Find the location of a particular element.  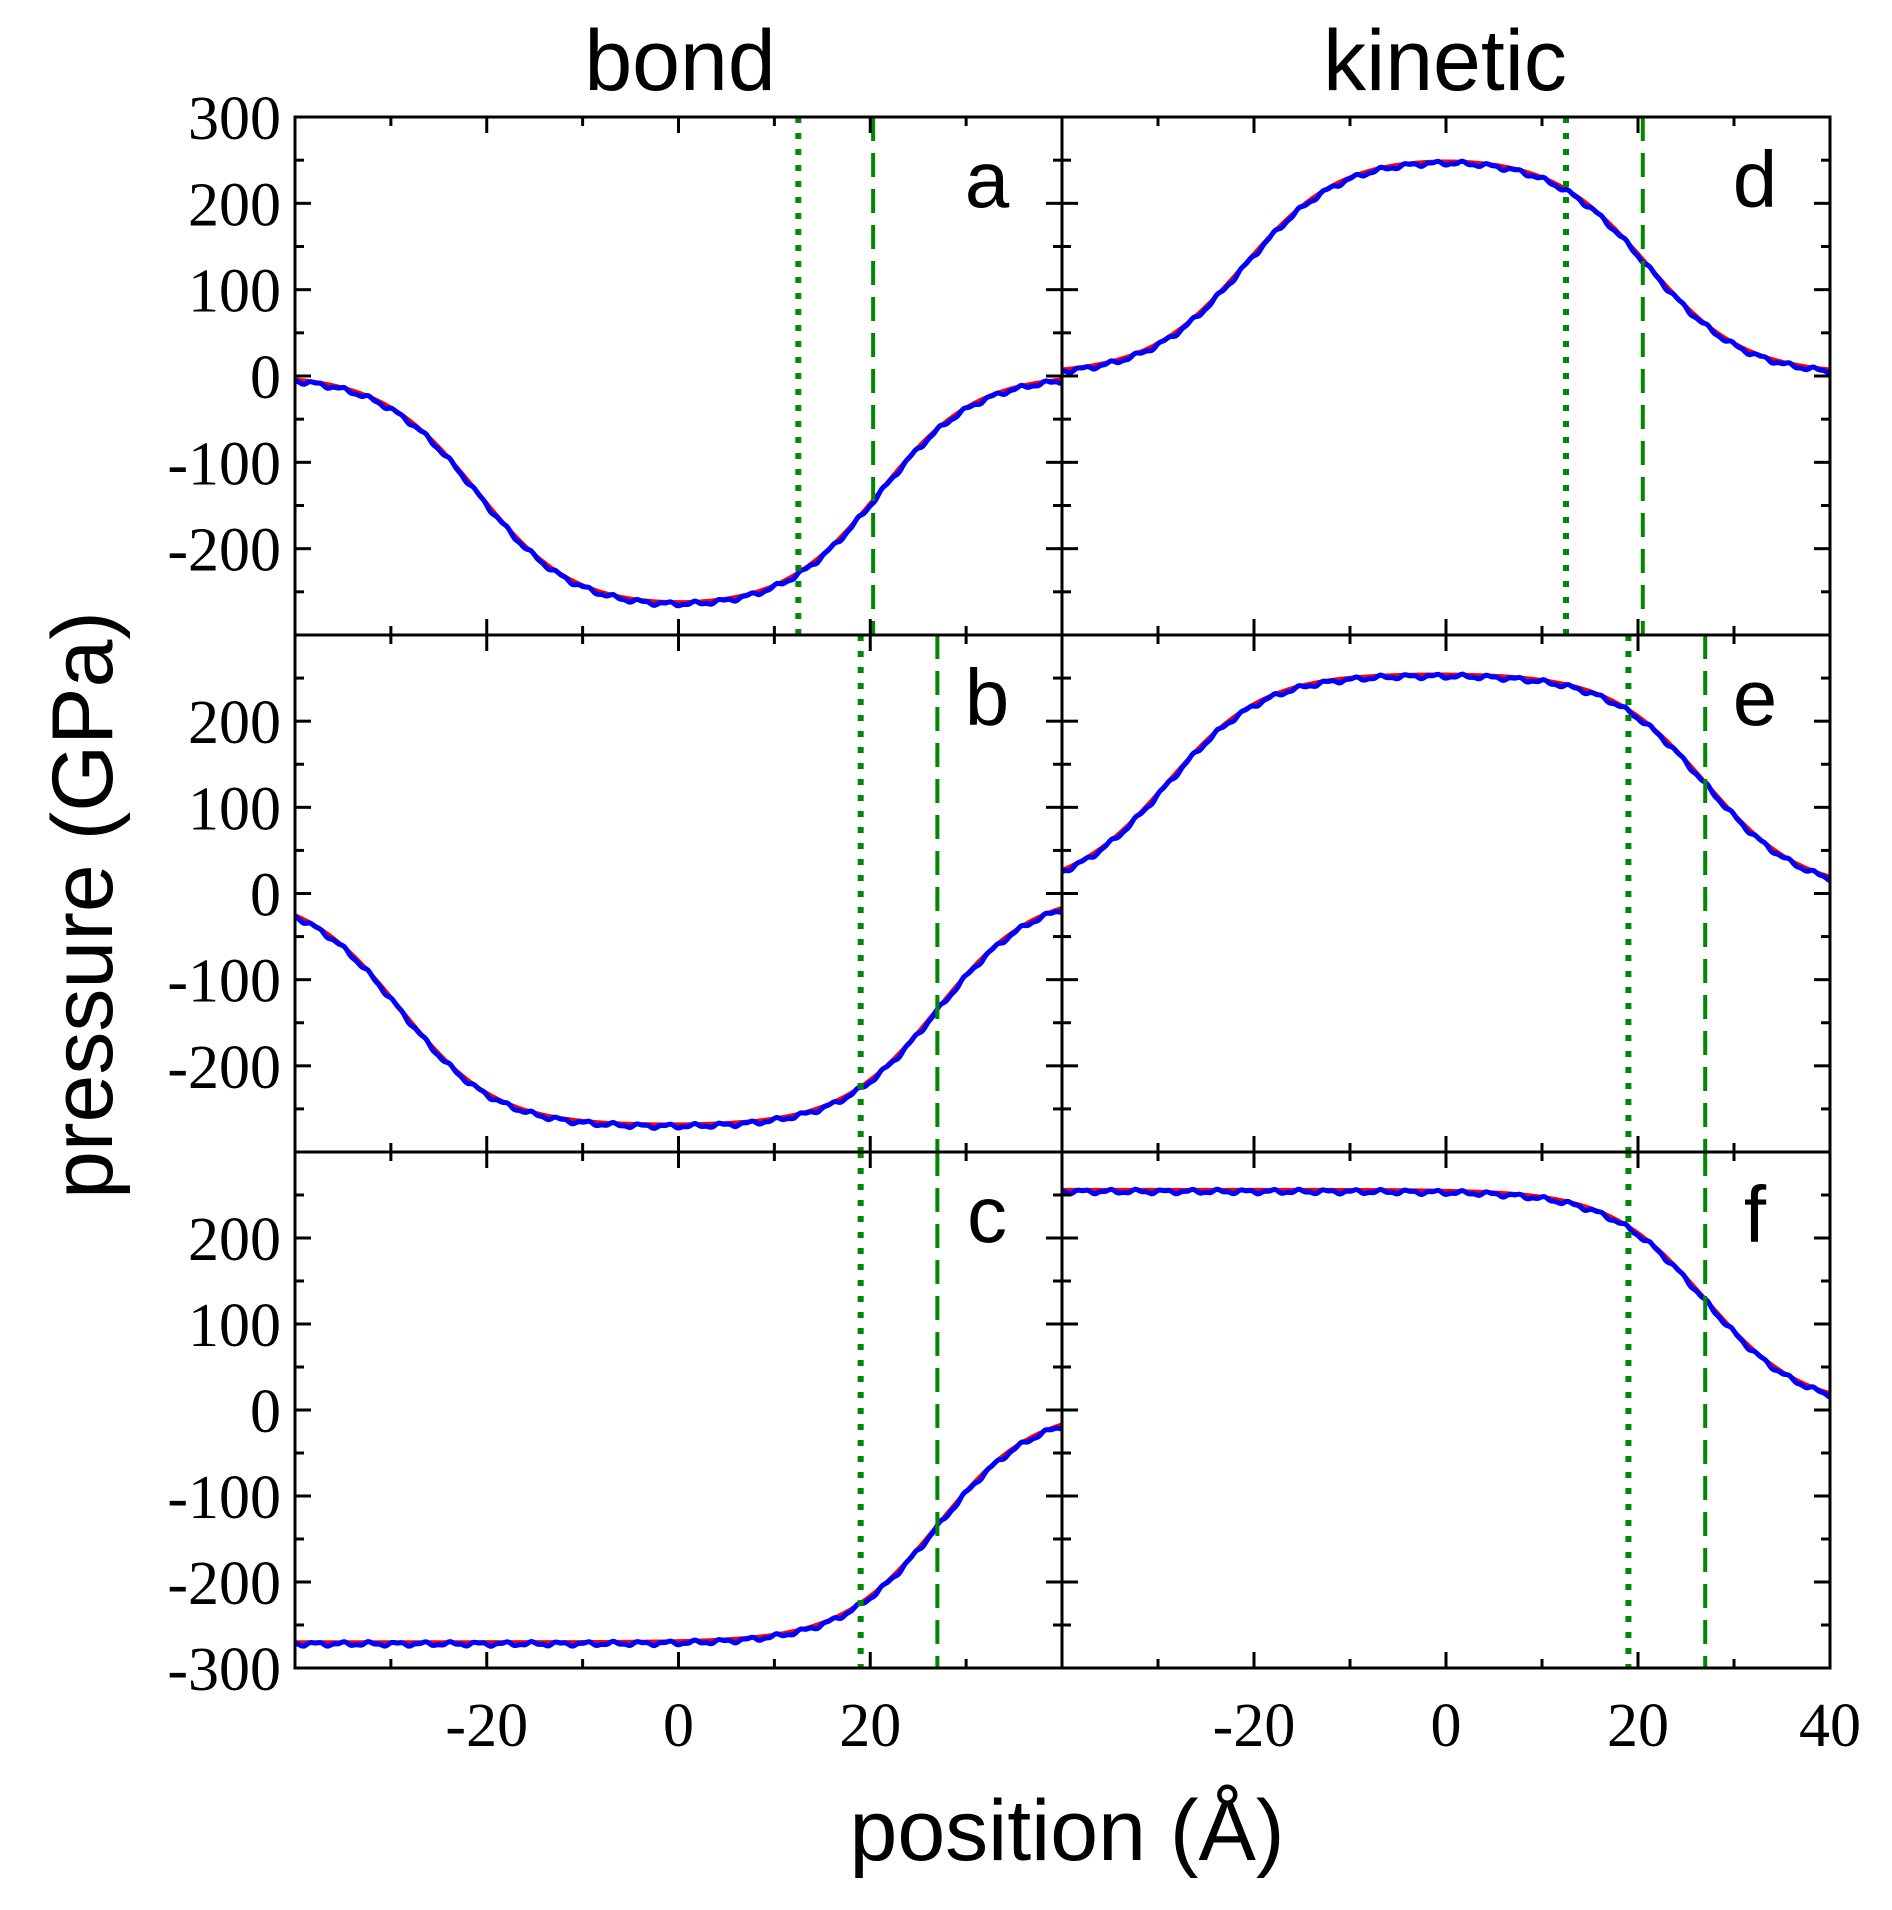

column-title-bond: bond is located at coordinates (679, 61).